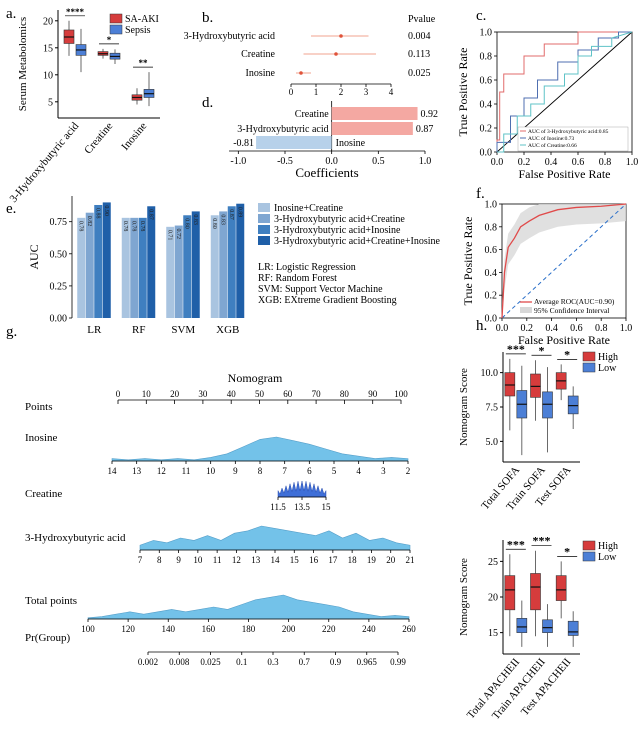 The image size is (639, 739). I want to click on nomogram-tick-label: 200, so click(289, 629).